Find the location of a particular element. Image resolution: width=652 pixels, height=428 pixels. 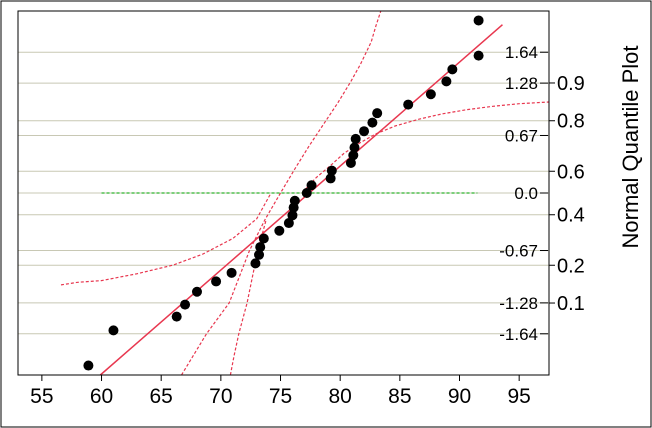

x-tick-label: 90 is located at coordinates (459, 396).